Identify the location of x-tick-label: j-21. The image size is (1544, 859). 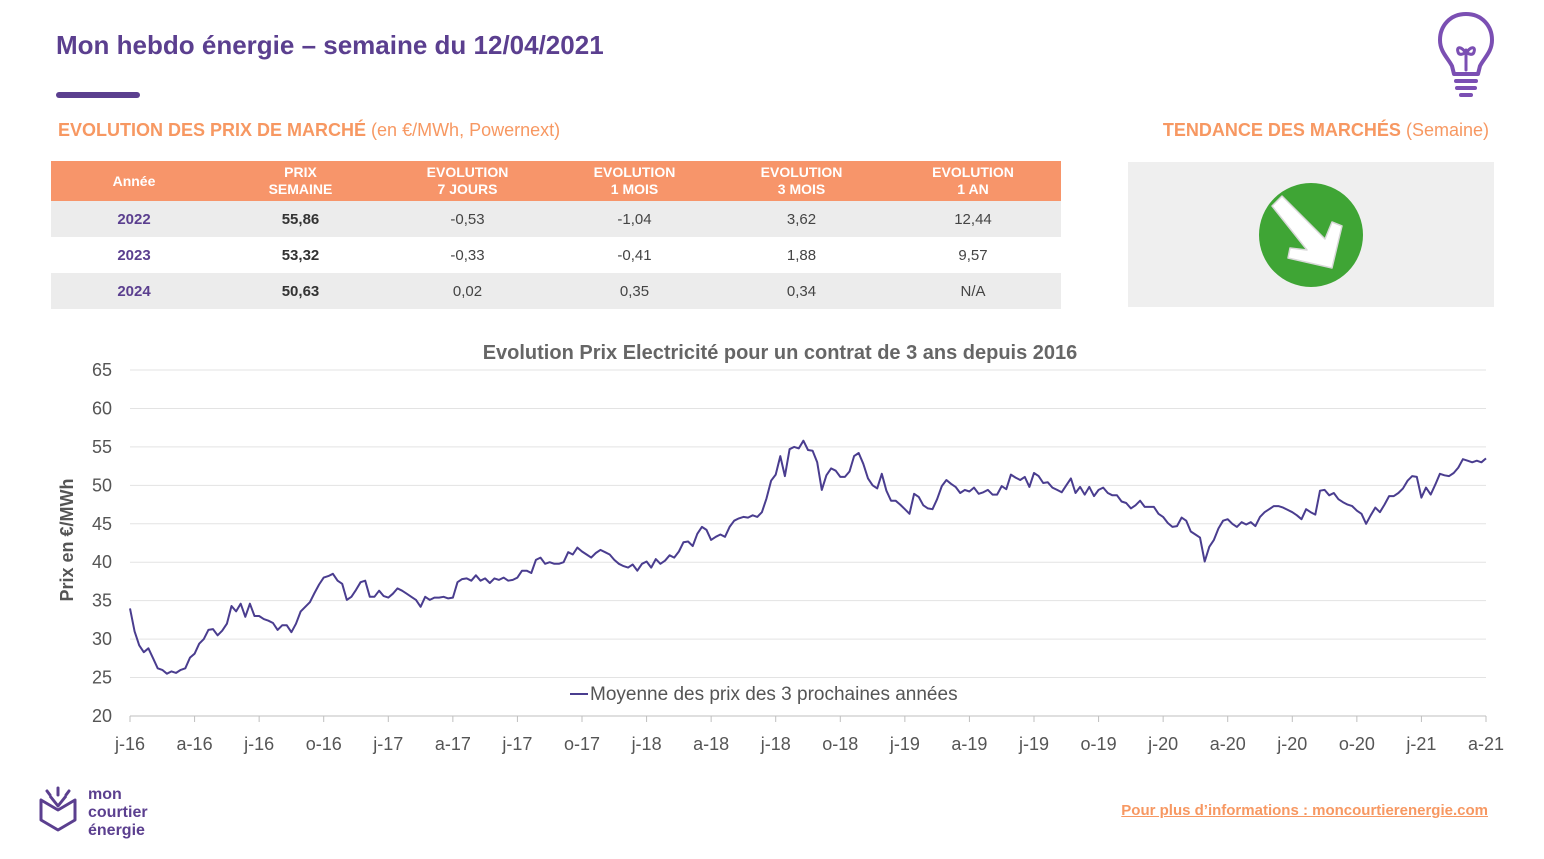
(1420, 744).